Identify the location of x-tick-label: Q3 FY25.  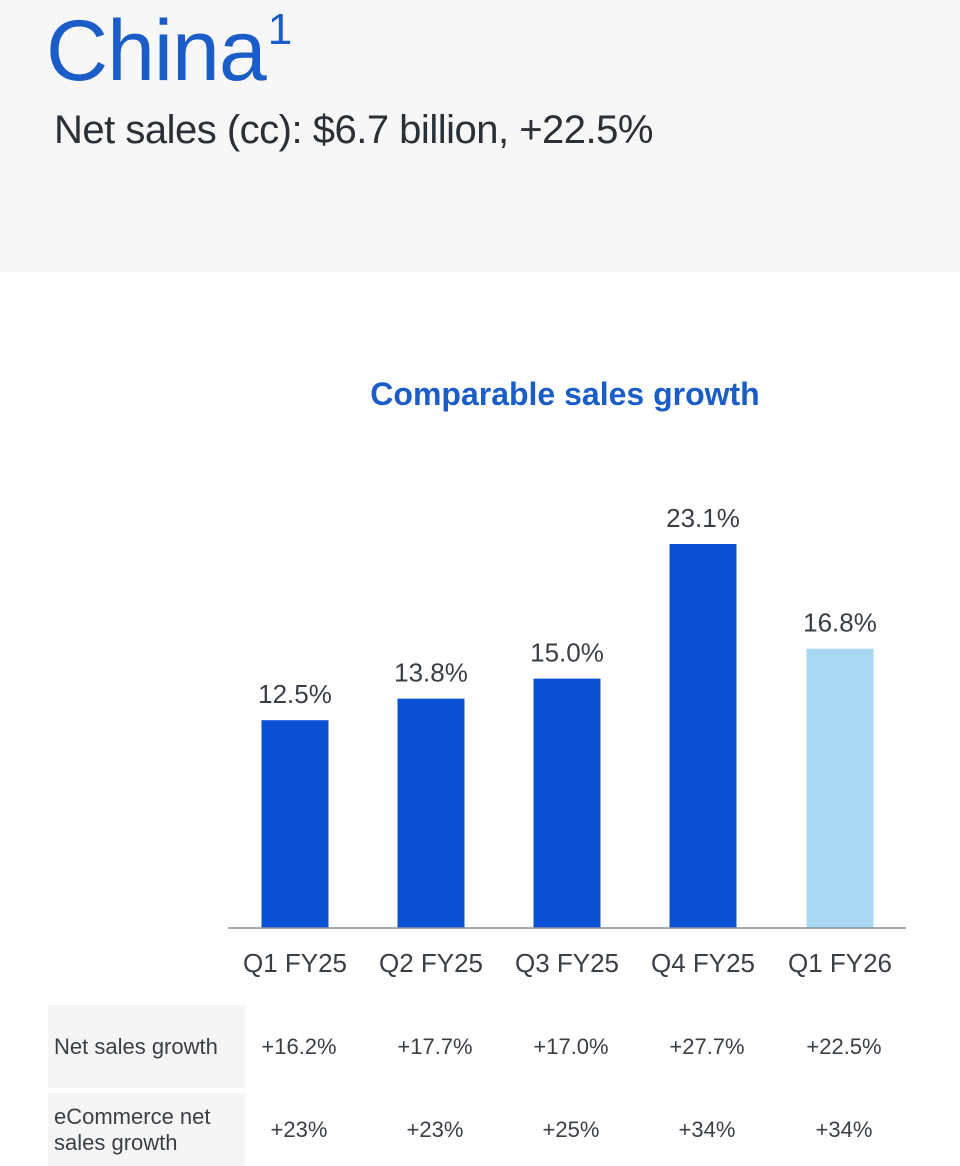
(567, 963).